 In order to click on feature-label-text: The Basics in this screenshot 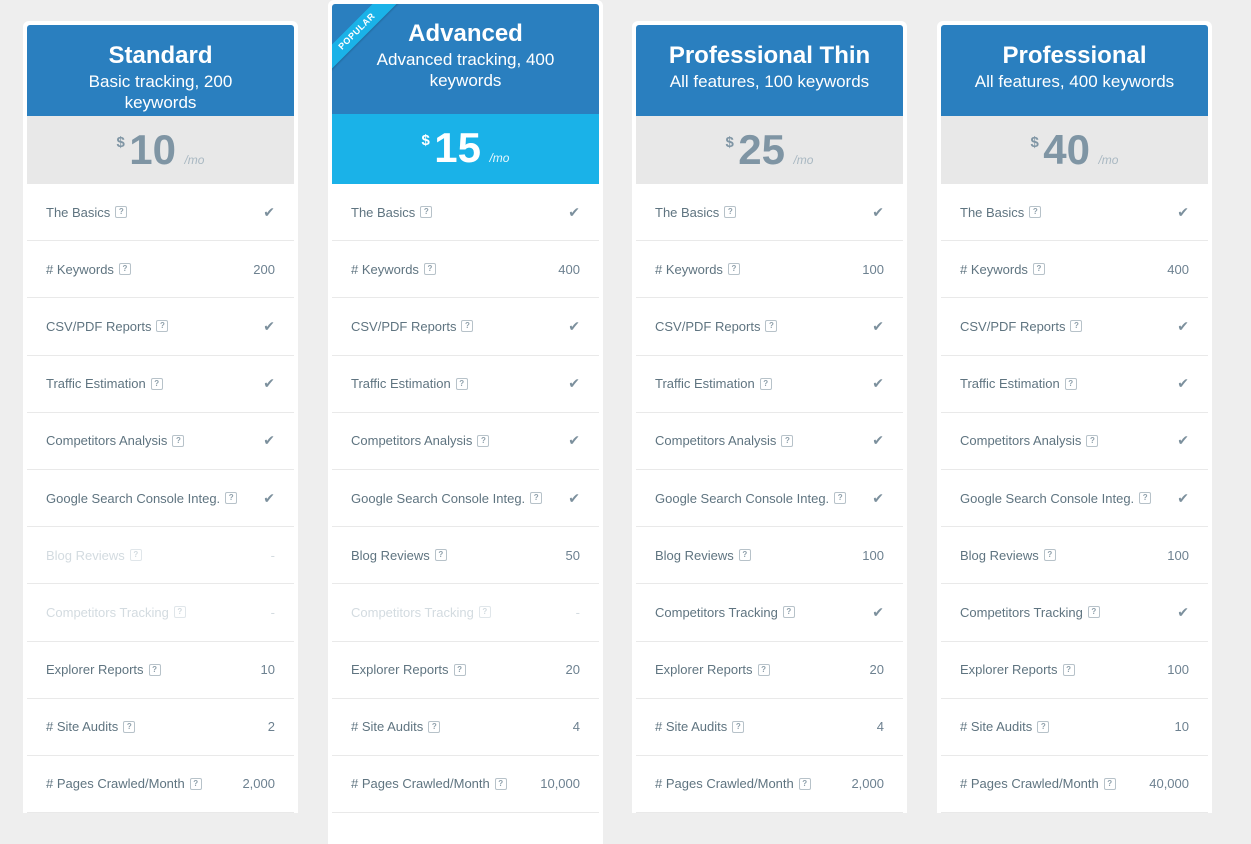, I will do `click(78, 212)`.